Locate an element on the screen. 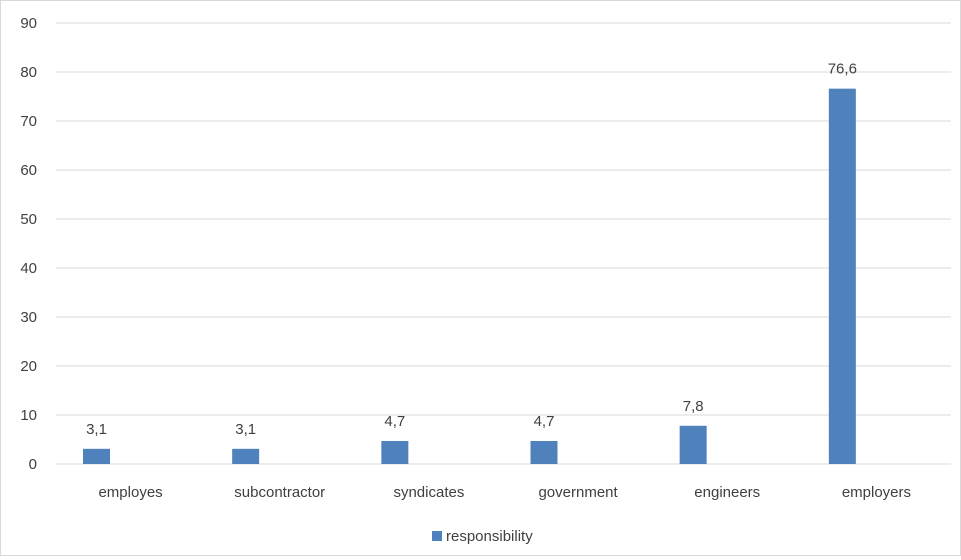  y-tick-label: 80 is located at coordinates (28, 72).